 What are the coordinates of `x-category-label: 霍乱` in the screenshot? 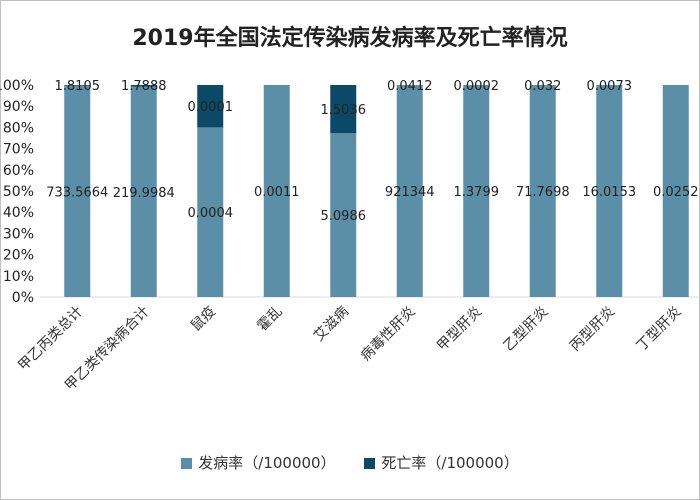 It's located at (269, 319).